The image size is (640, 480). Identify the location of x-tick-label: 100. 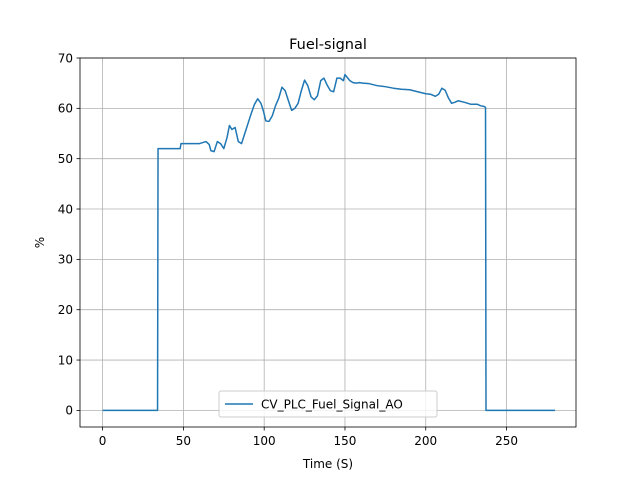
(264, 441).